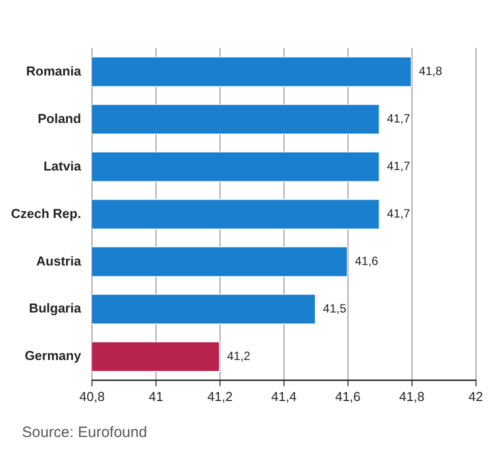 Image resolution: width=494 pixels, height=457 pixels. What do you see at coordinates (284, 396) in the screenshot?
I see `x-tick-label: 41,4` at bounding box center [284, 396].